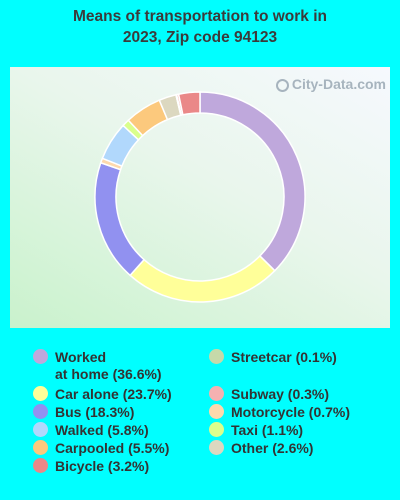 This screenshot has width=400, height=500. Describe the element at coordinates (291, 412) in the screenshot. I see `legend-label: Motorcycle (0.7%)` at that location.